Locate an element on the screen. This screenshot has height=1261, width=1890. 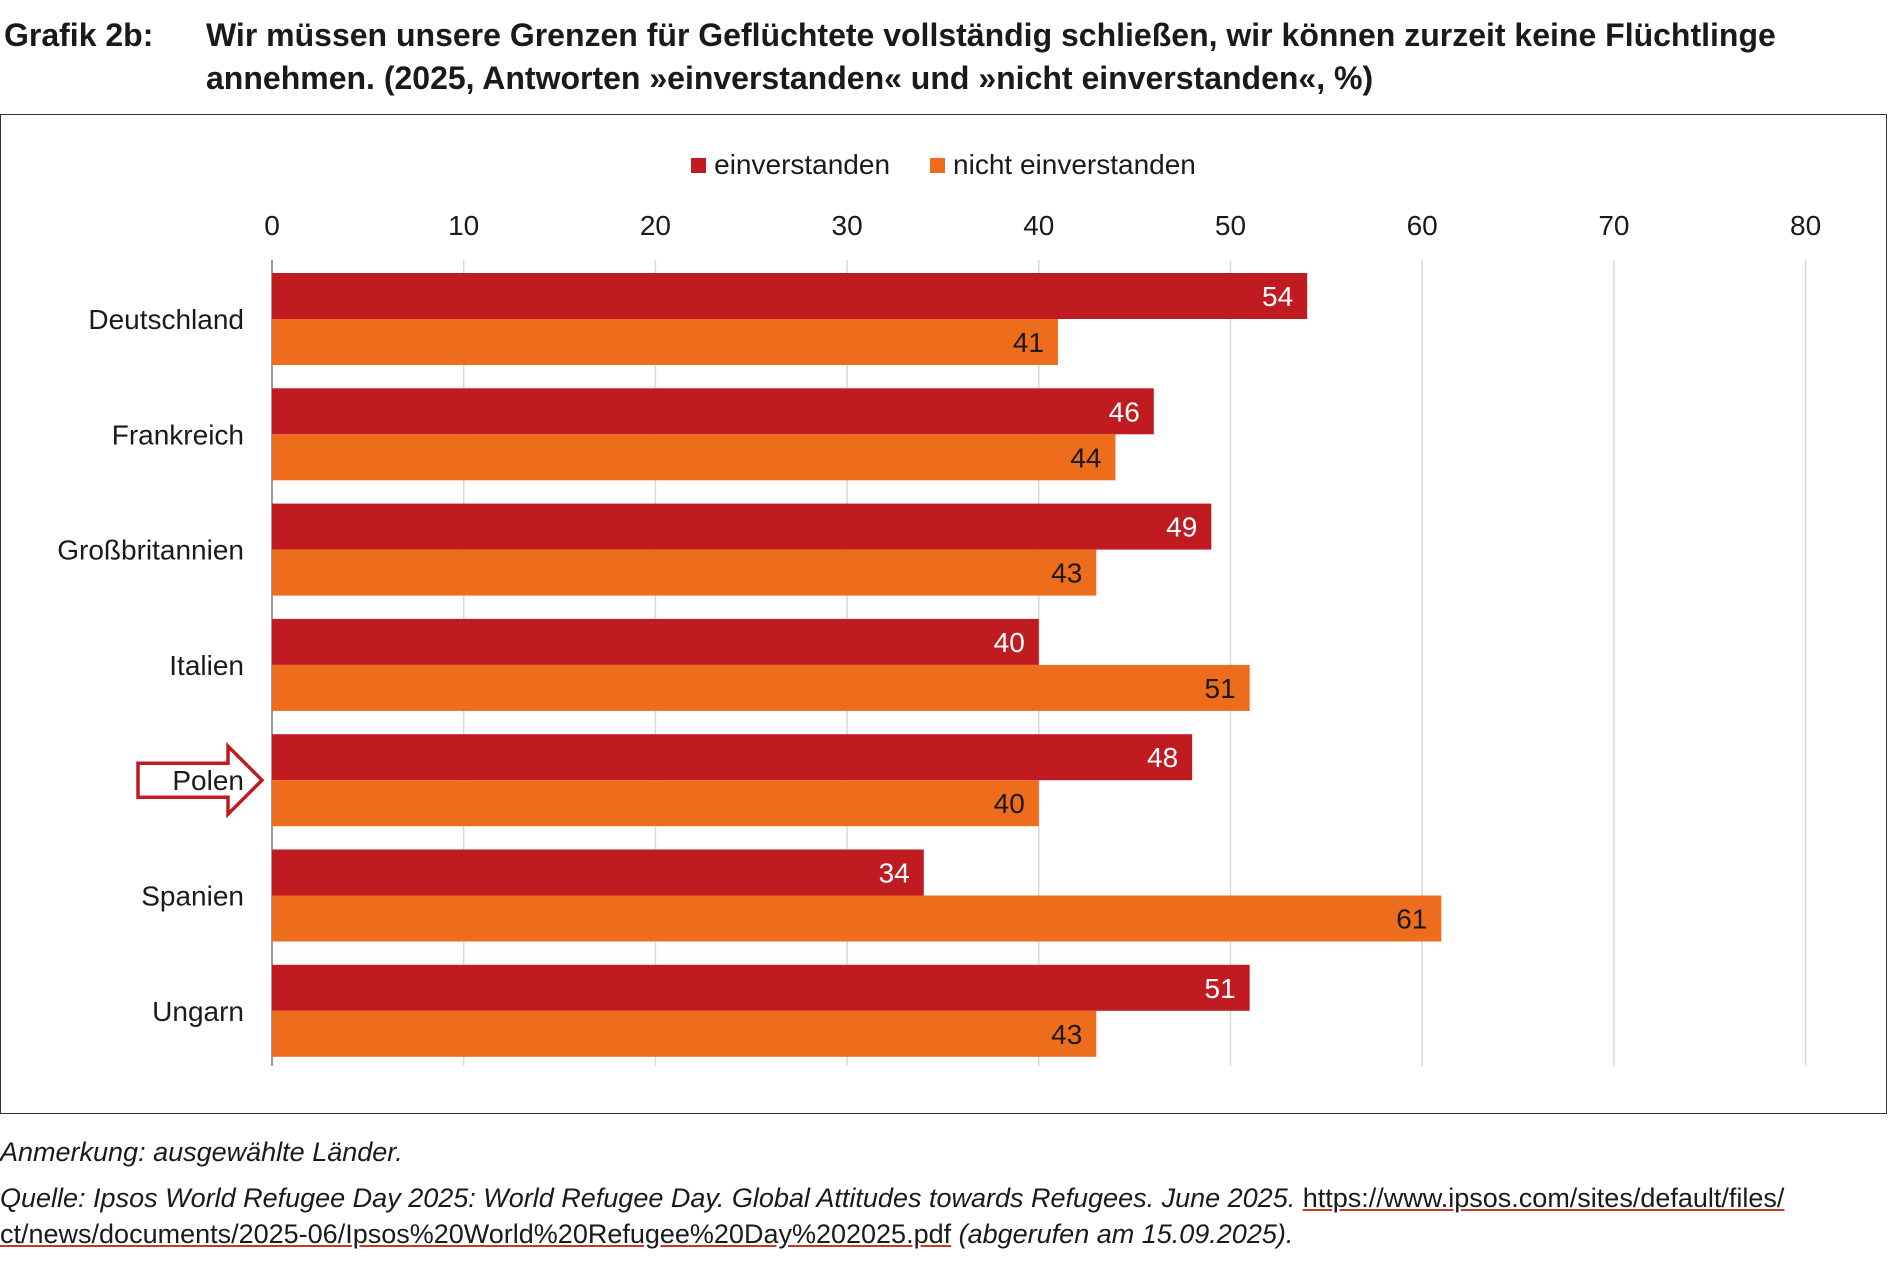
x-tick-label: 30 is located at coordinates (847, 225).